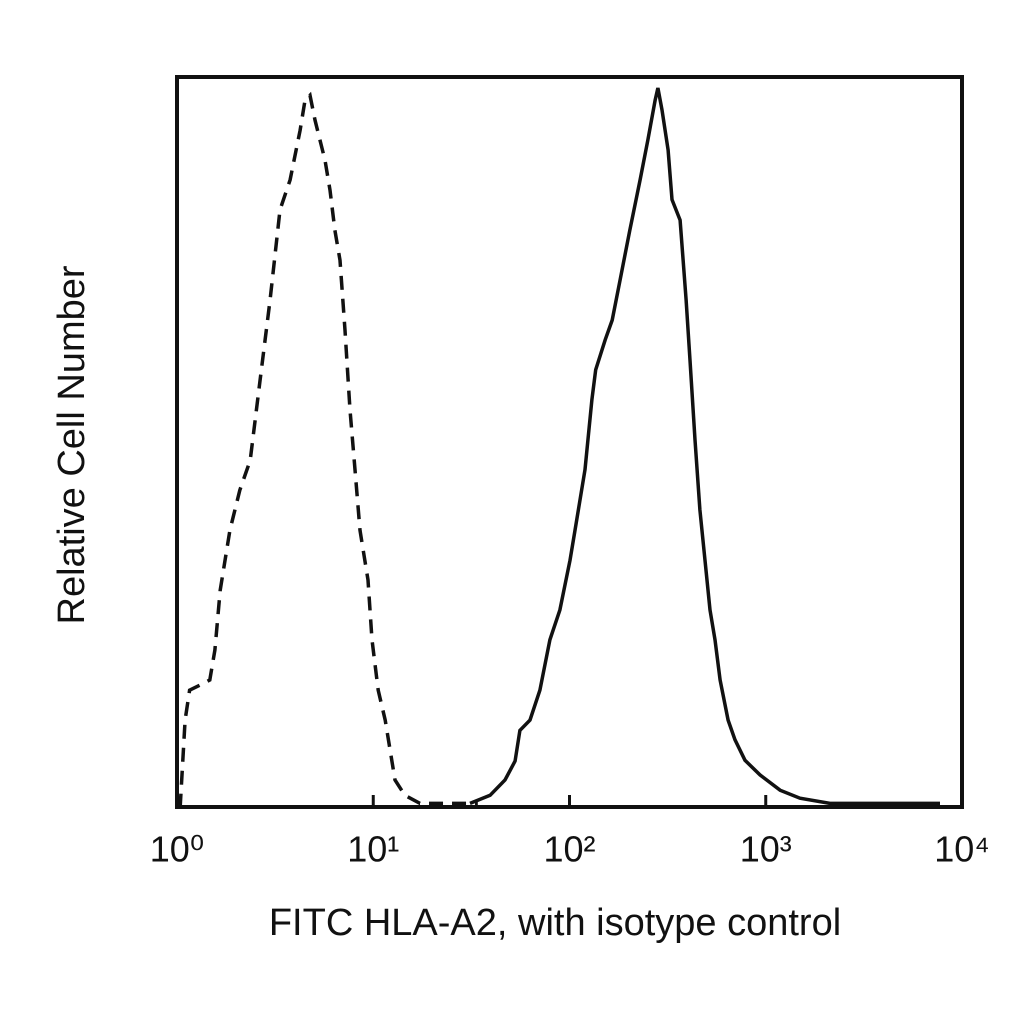 This screenshot has height=1029, width=1024. I want to click on y-axis-label: Relative Cell Number, so click(72, 444).